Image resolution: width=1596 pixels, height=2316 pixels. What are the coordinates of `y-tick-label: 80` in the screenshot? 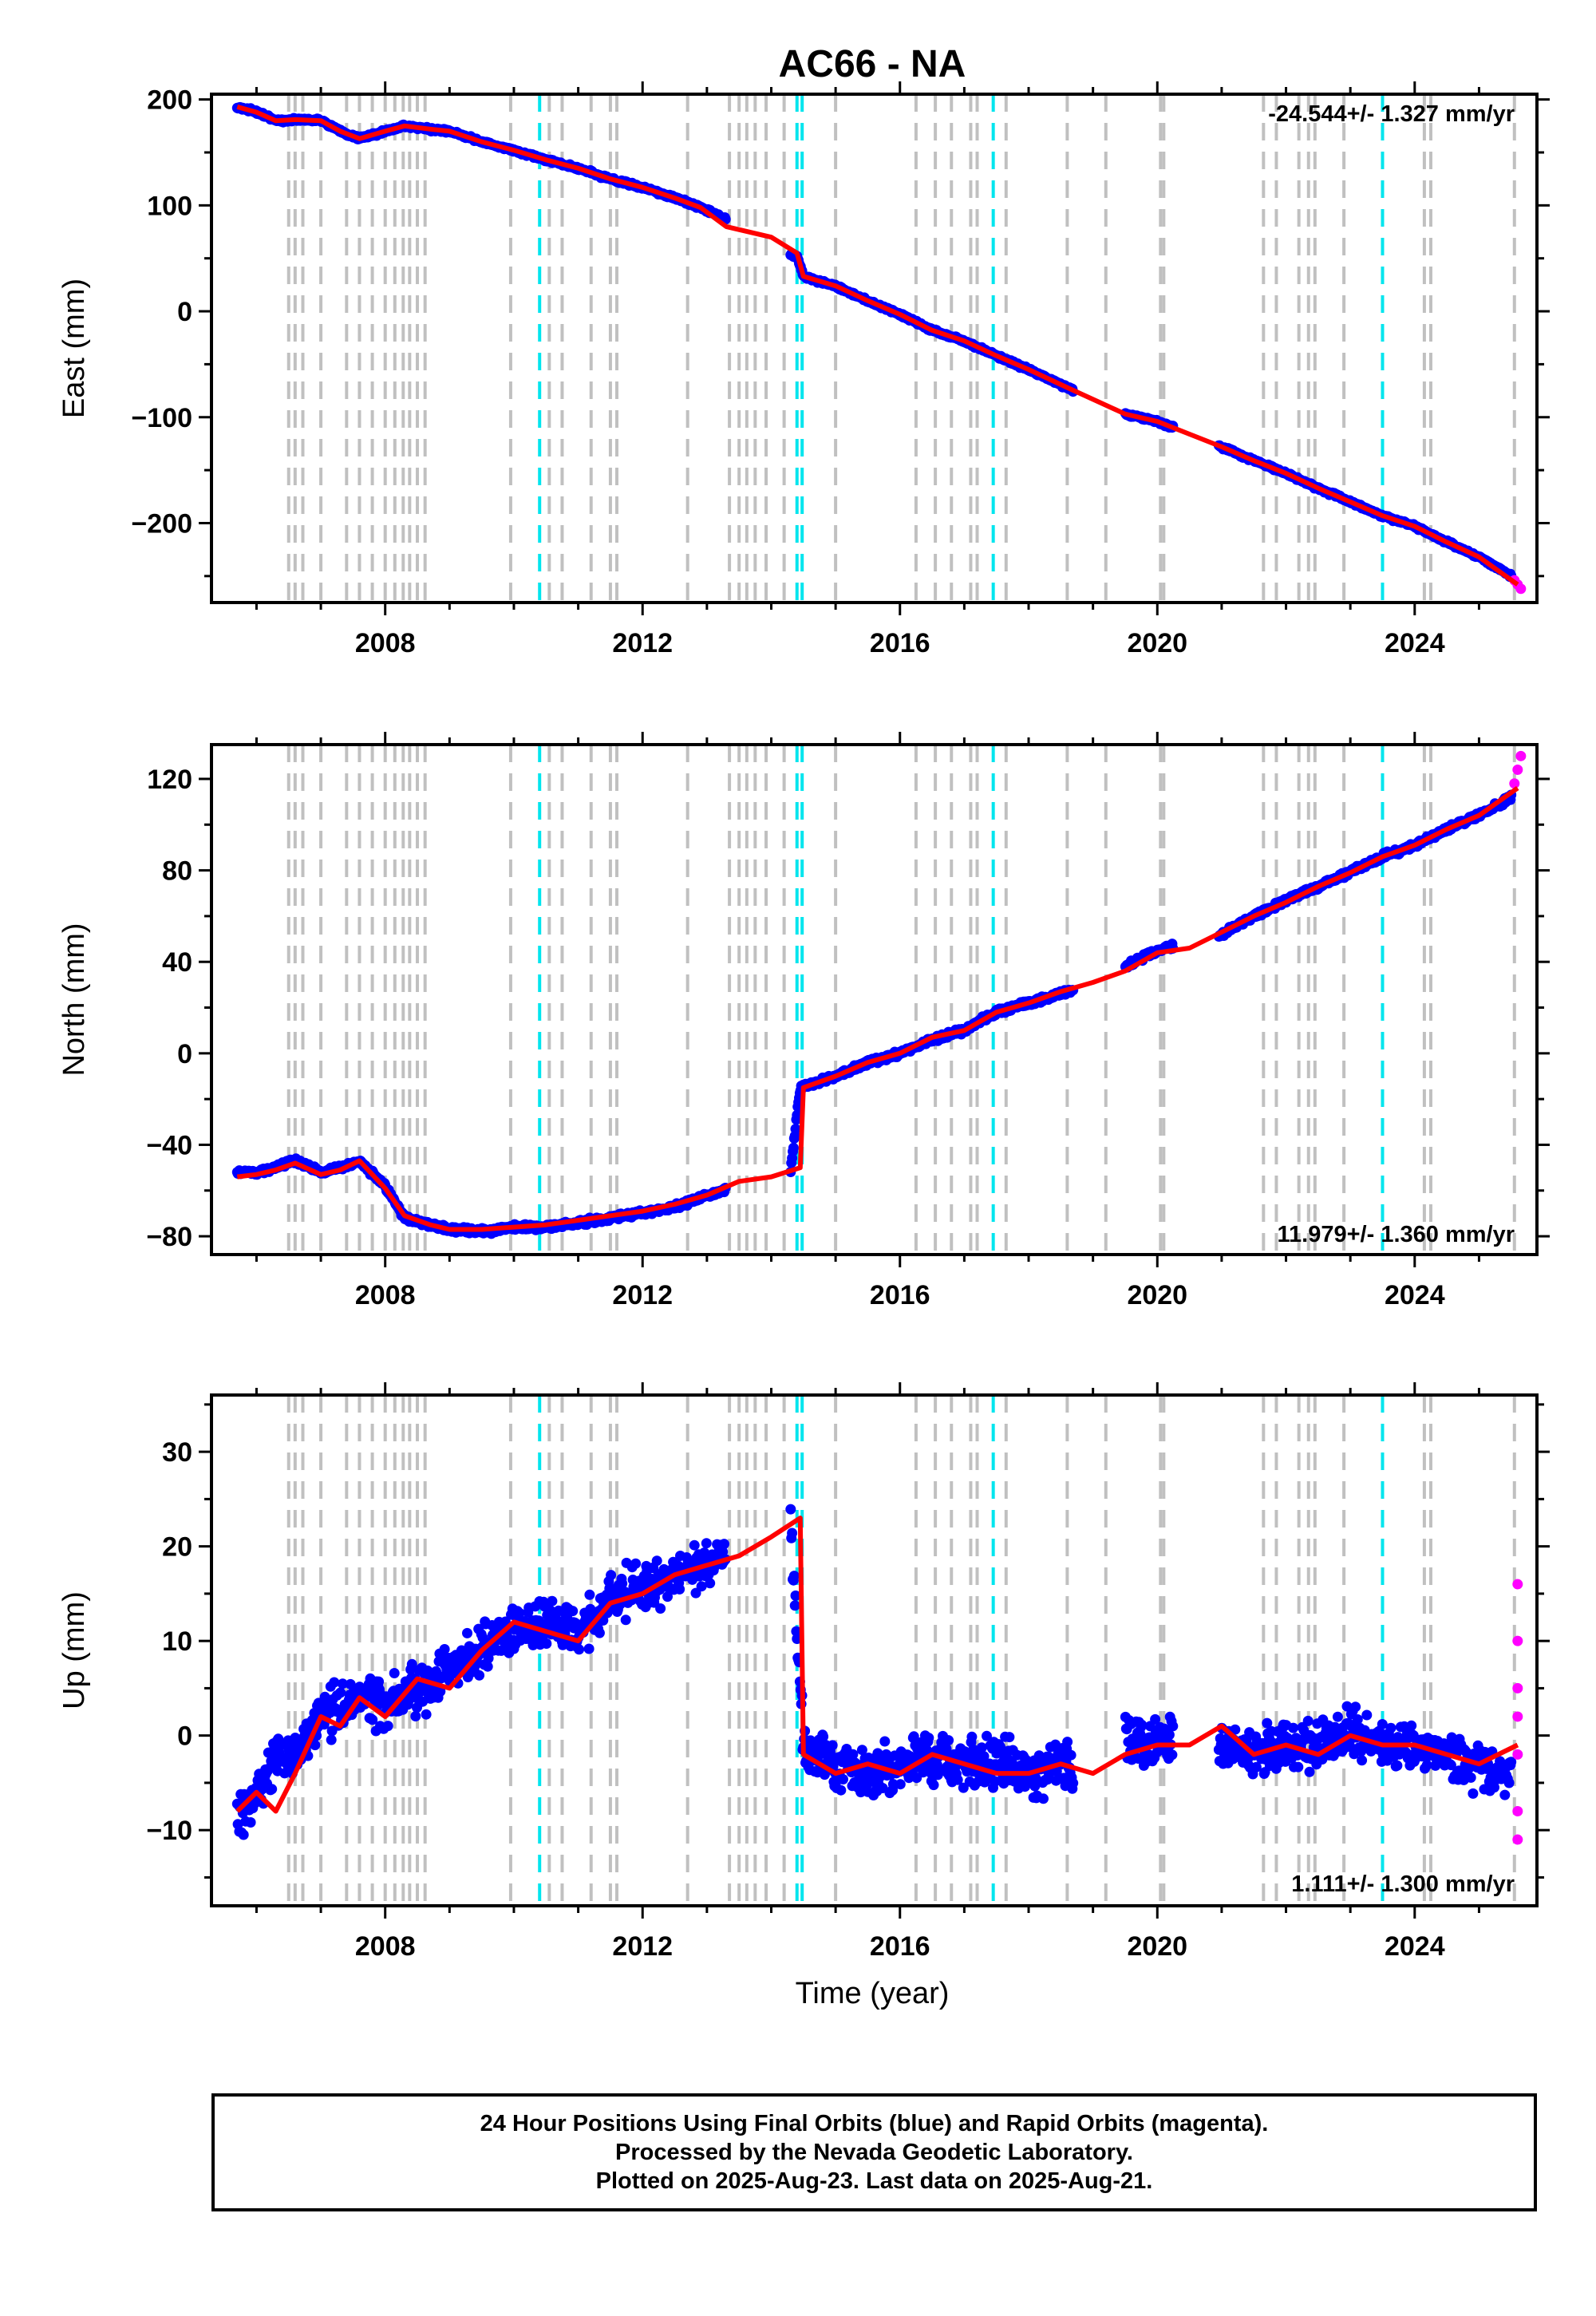 It's located at (177, 871).